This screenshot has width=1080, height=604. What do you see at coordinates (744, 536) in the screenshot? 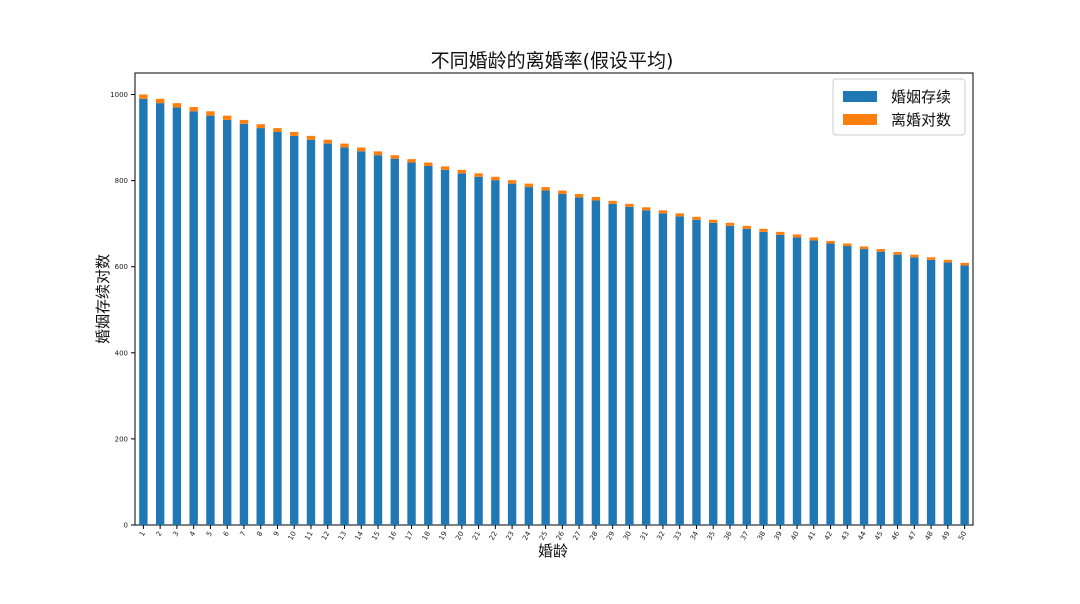
I see `x-tick-label: 37` at bounding box center [744, 536].